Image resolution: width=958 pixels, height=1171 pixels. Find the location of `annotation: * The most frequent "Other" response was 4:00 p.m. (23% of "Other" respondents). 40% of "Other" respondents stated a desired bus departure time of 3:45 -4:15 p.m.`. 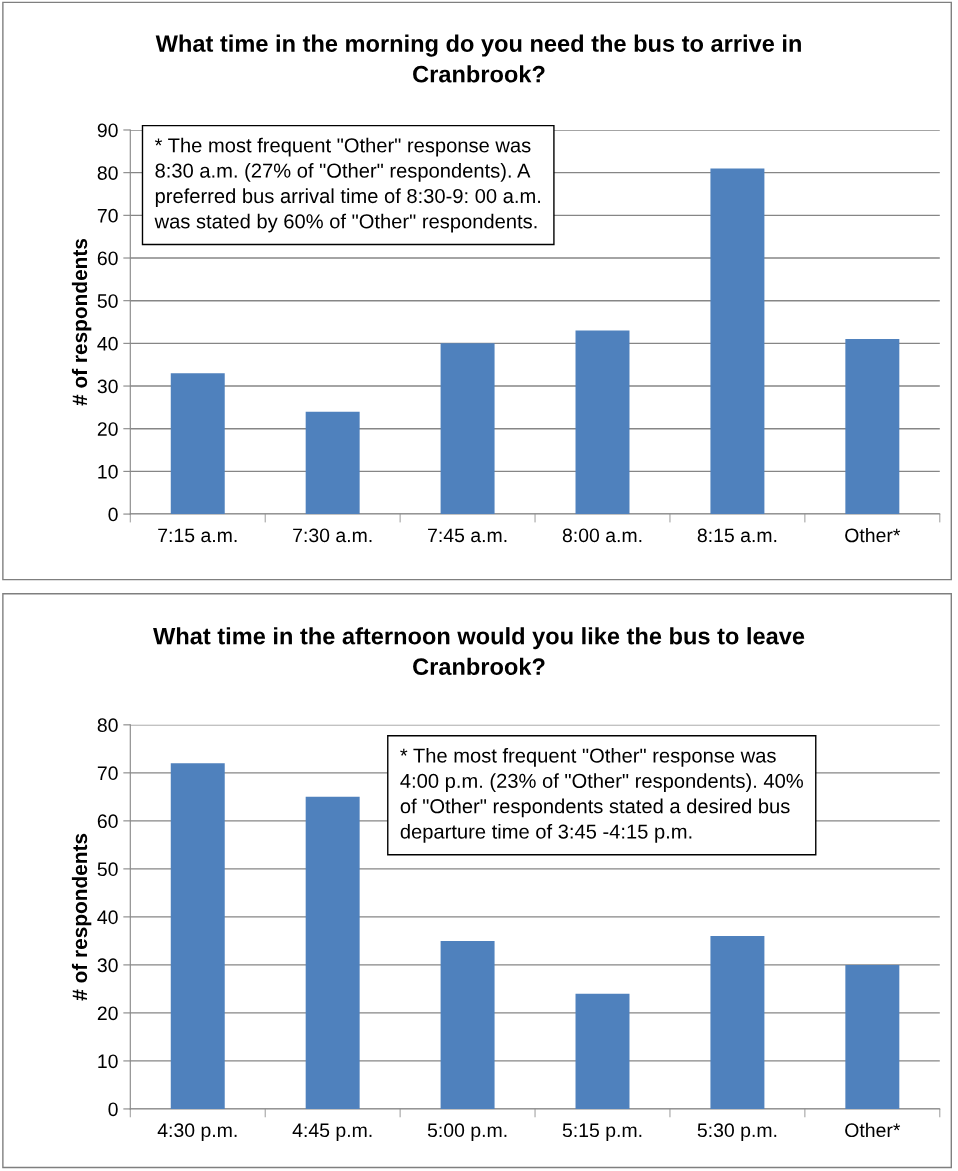

annotation: * The most frequent "Other" response was 4:00 p.m. (23% of "Other" respondents). 40% of "Other" respondents stated a desired bus departure time of 3:45 -4:15 p.m. is located at coordinates (601, 795).